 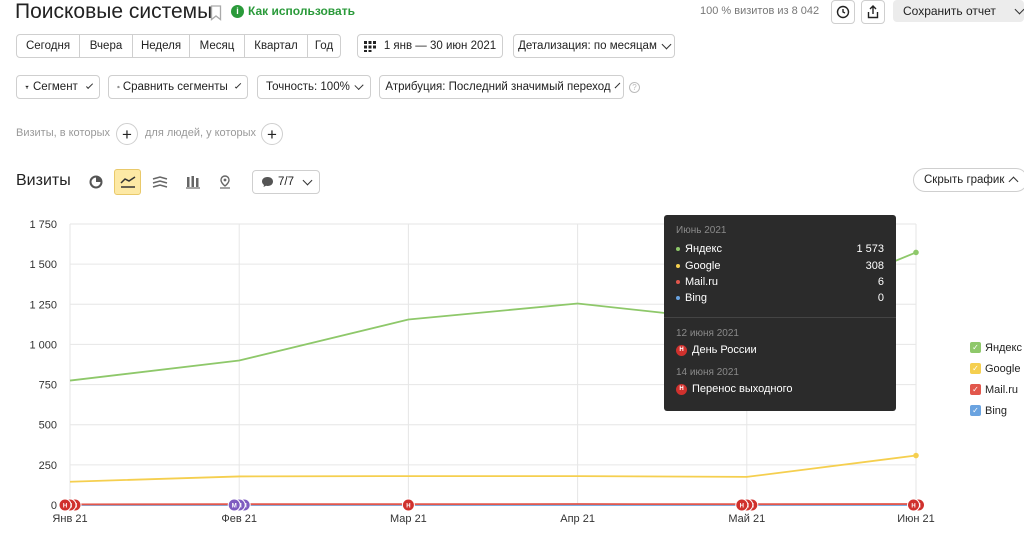 I want to click on share-icon, so click(x=873, y=12).